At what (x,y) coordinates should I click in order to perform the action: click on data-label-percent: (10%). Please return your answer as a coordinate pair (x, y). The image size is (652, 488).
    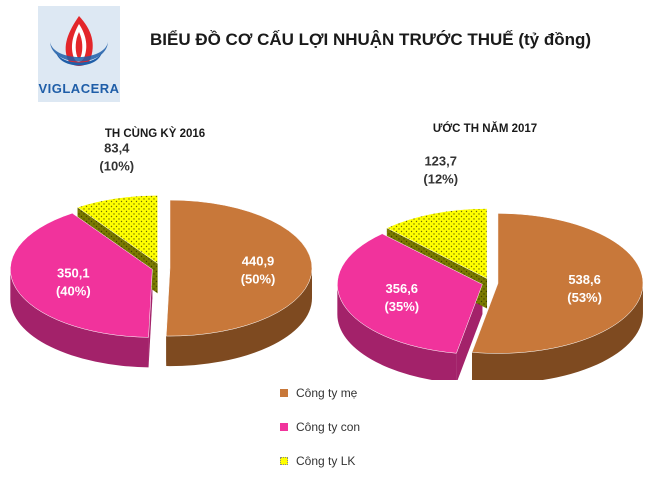
    Looking at the image, I should click on (116, 165).